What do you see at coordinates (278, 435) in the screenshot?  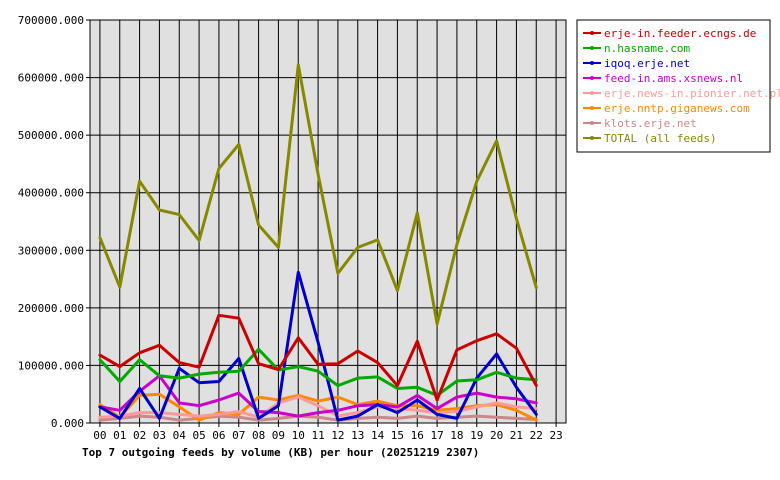 I see `x-tick-label: 09` at bounding box center [278, 435].